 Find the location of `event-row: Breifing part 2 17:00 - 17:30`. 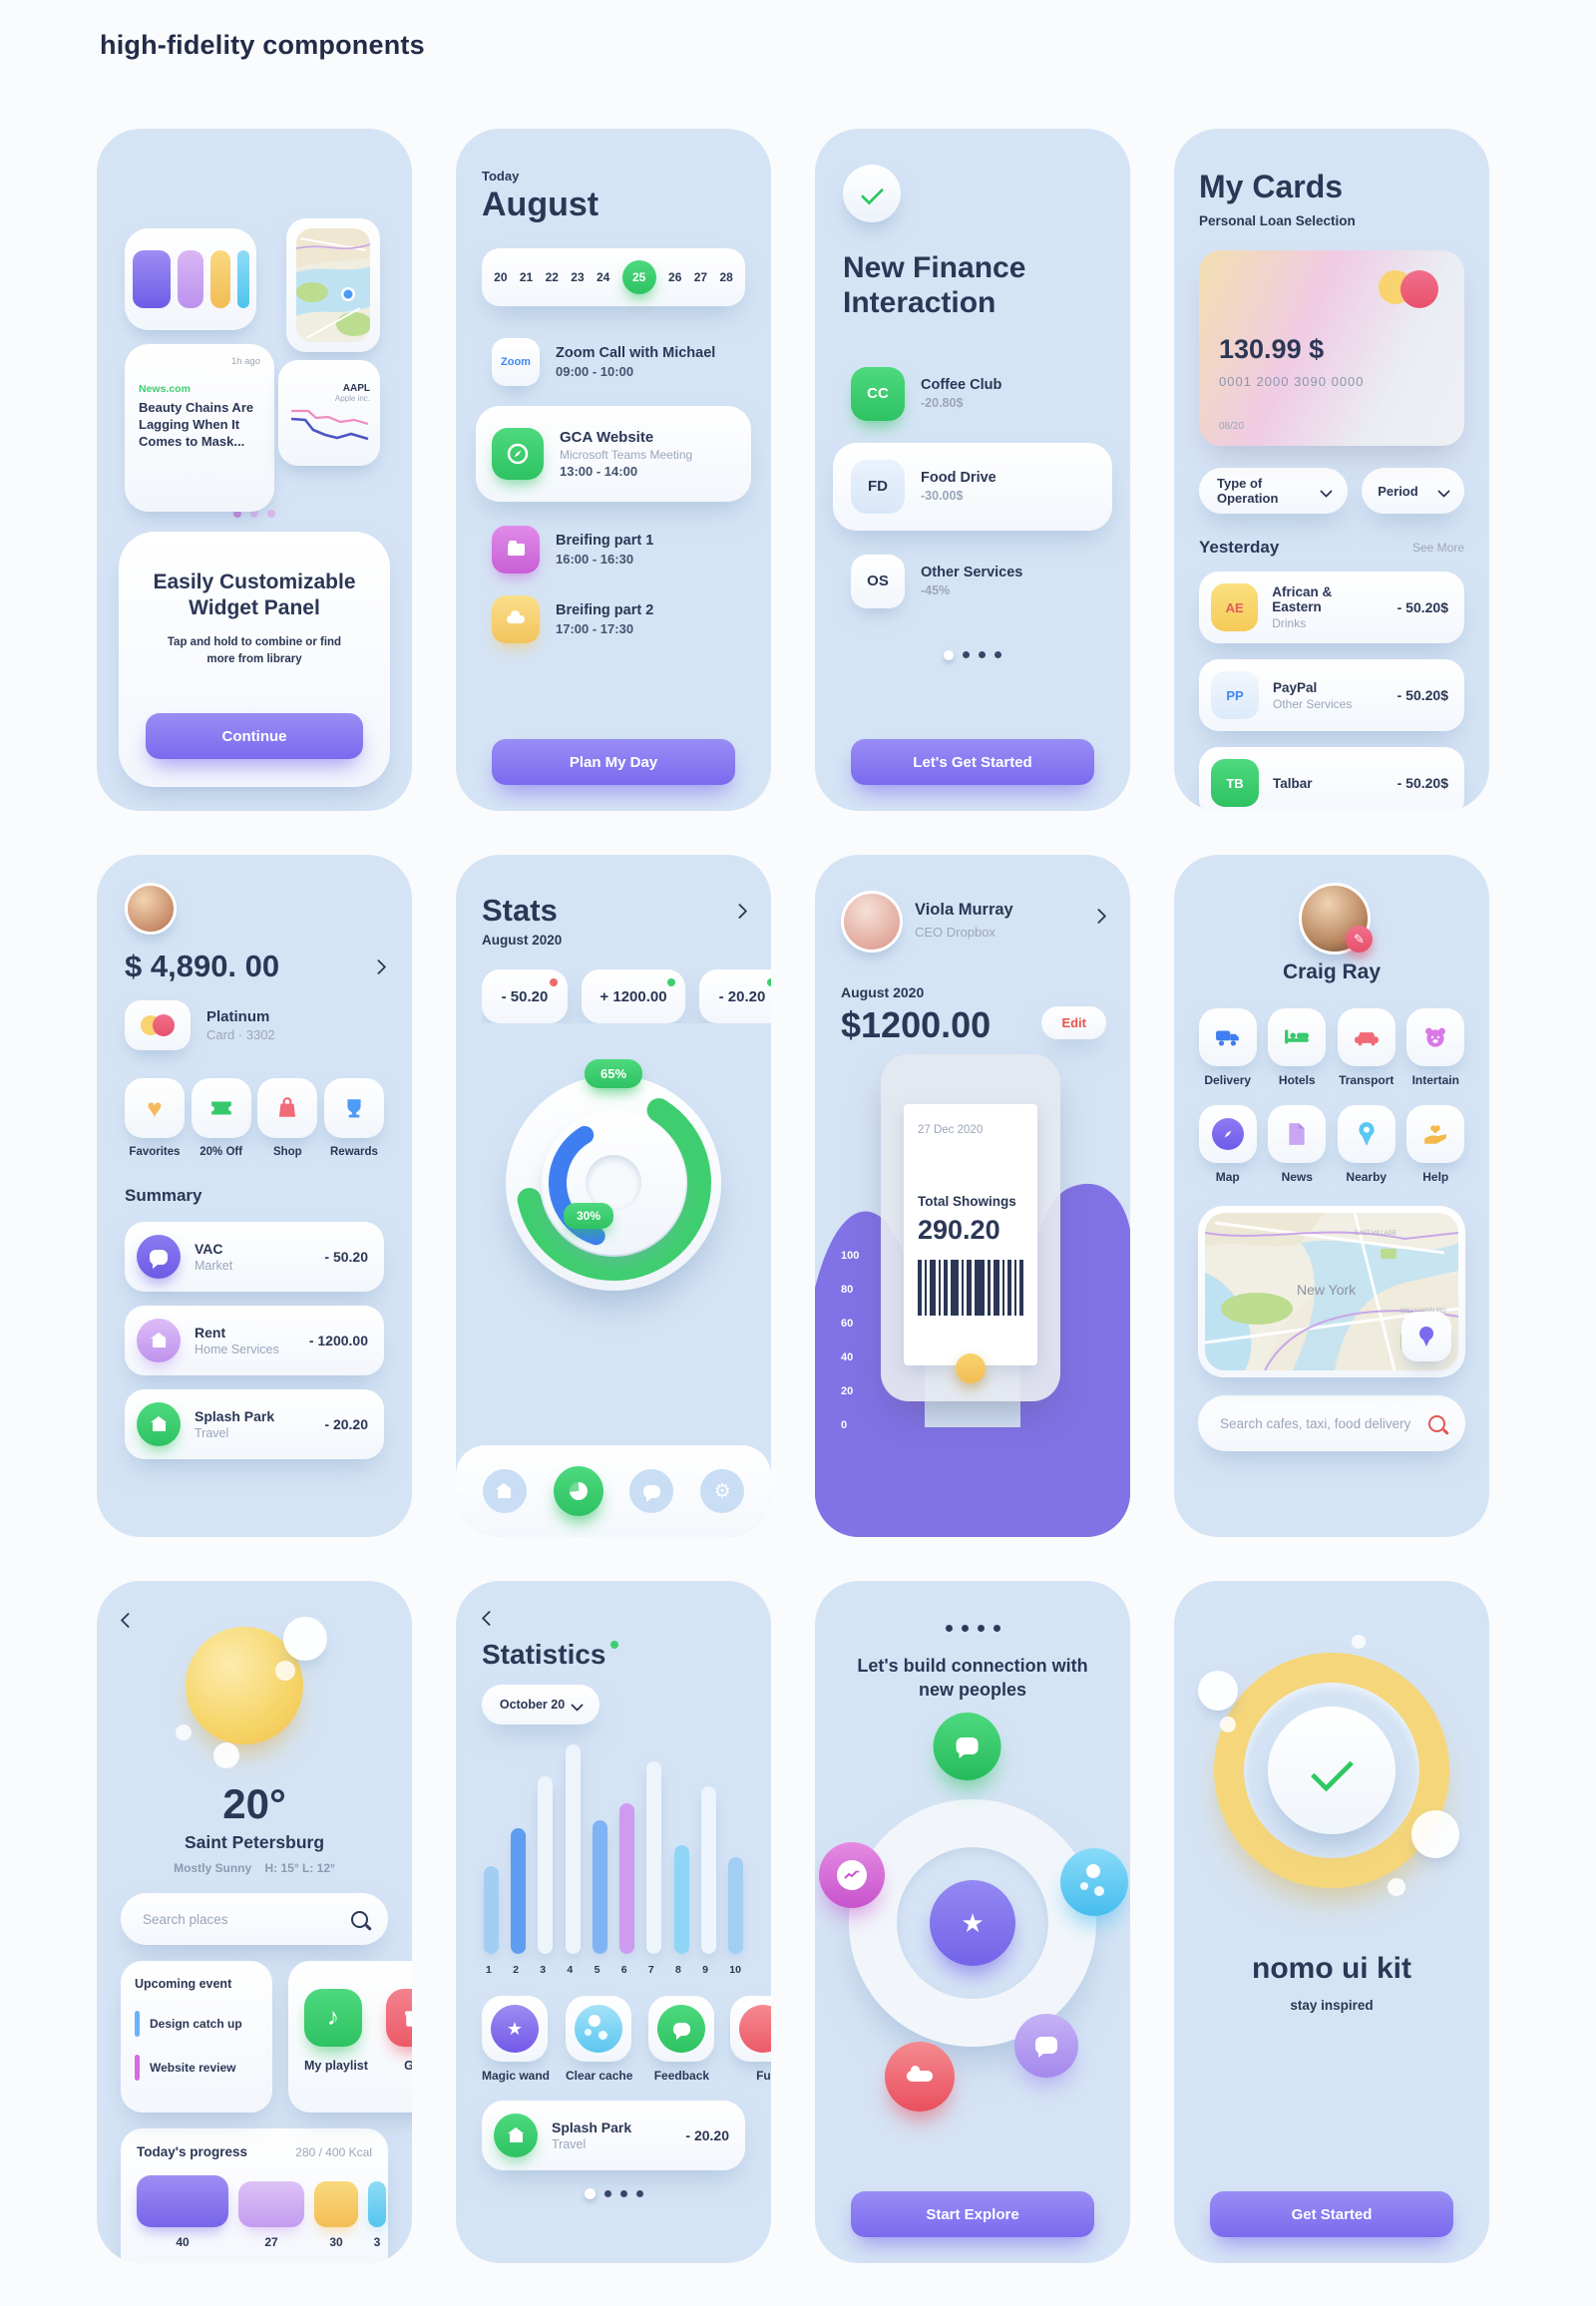

event-row: Breifing part 2 17:00 - 17:30 is located at coordinates (613, 619).